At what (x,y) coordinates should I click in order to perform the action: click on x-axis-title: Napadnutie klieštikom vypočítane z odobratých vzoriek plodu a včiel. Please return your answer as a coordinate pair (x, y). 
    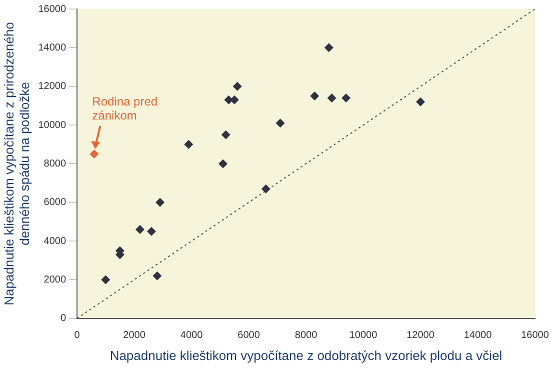
    Looking at the image, I should click on (306, 355).